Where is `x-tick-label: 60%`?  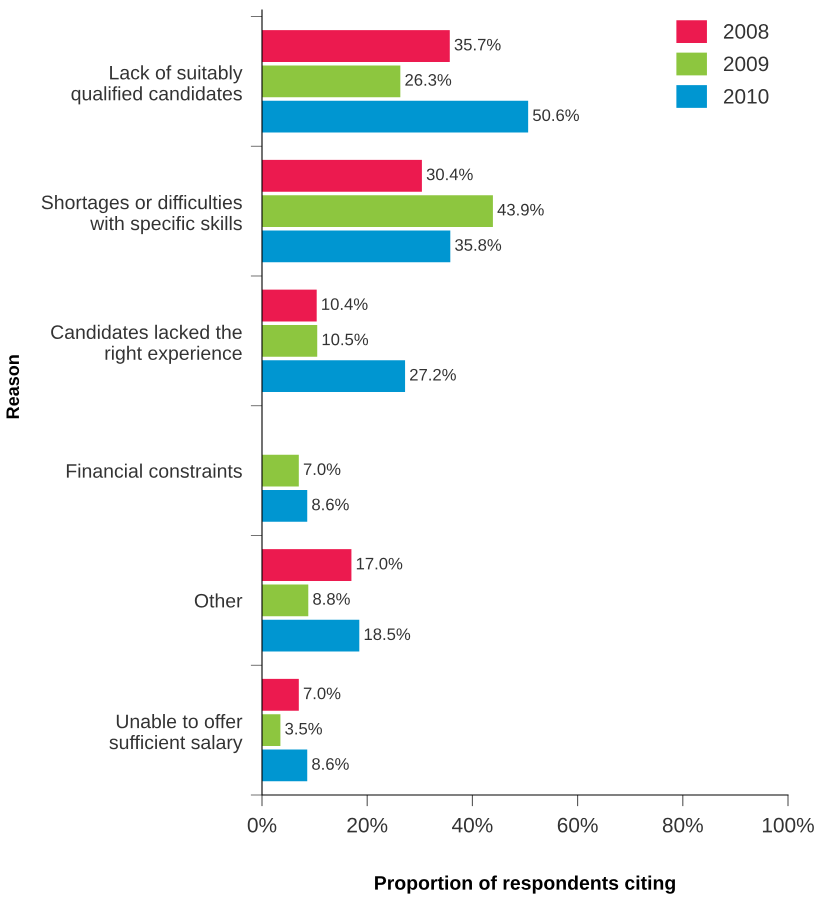
x-tick-label: 60% is located at coordinates (578, 825).